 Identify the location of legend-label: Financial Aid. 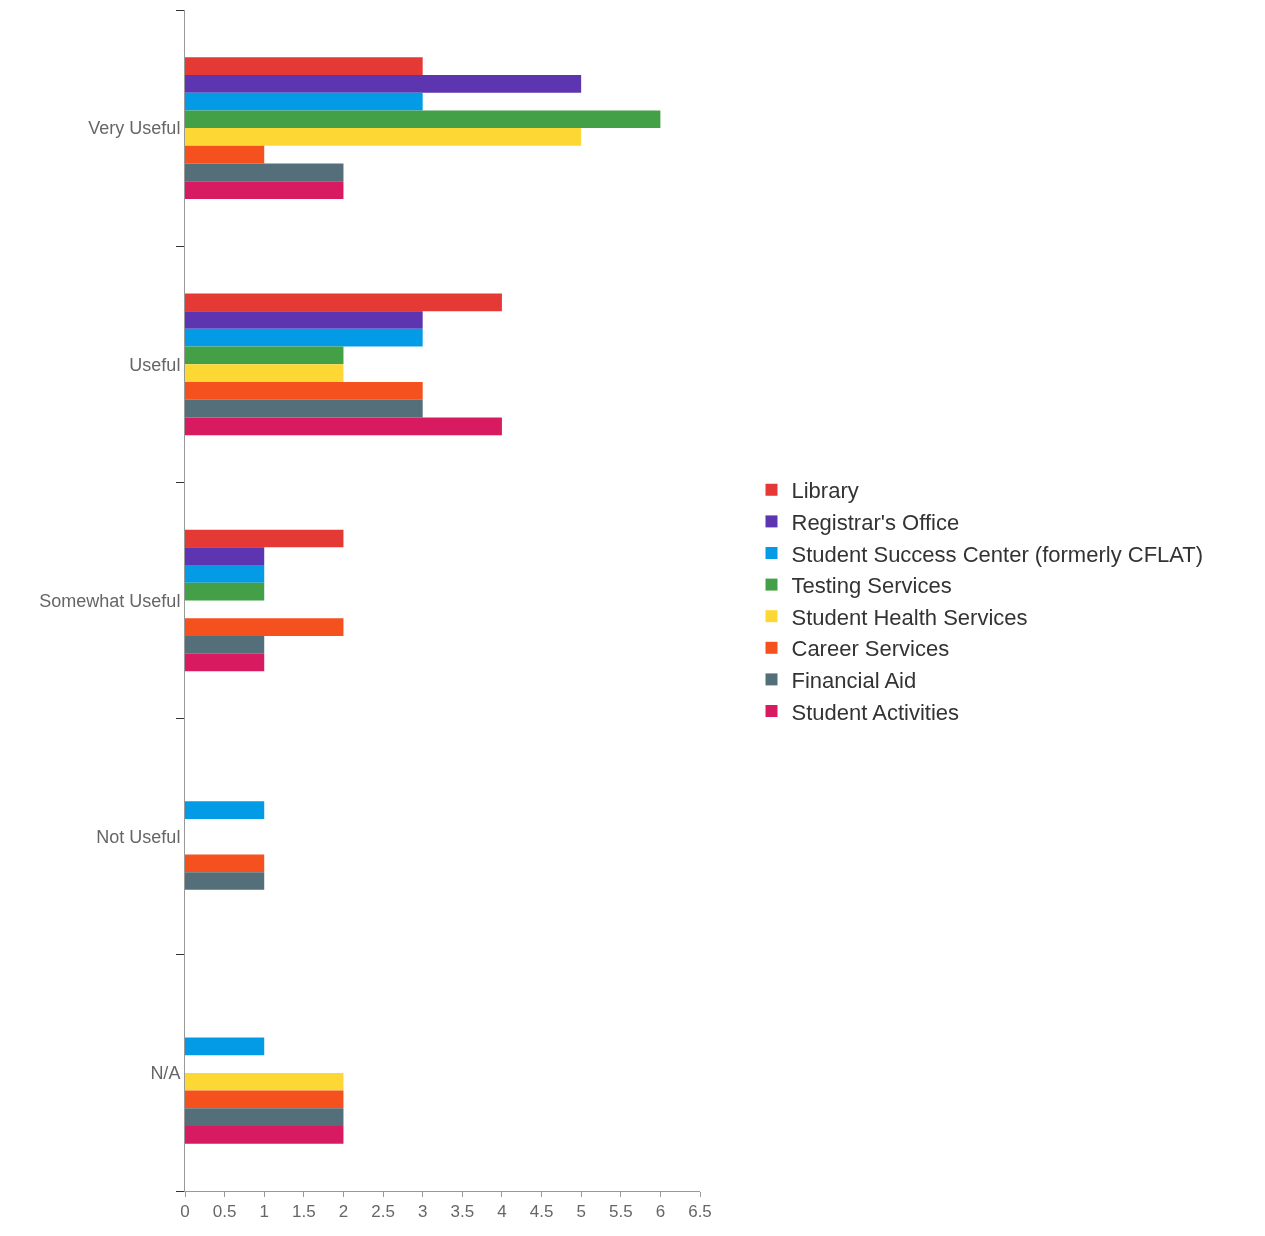
(854, 680).